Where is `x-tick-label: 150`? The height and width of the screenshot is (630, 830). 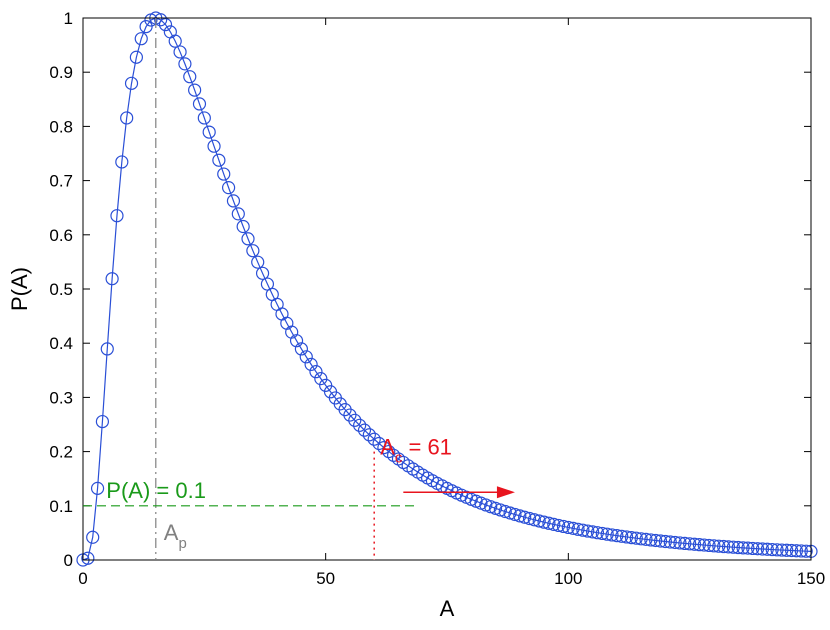 x-tick-label: 150 is located at coordinates (811, 578).